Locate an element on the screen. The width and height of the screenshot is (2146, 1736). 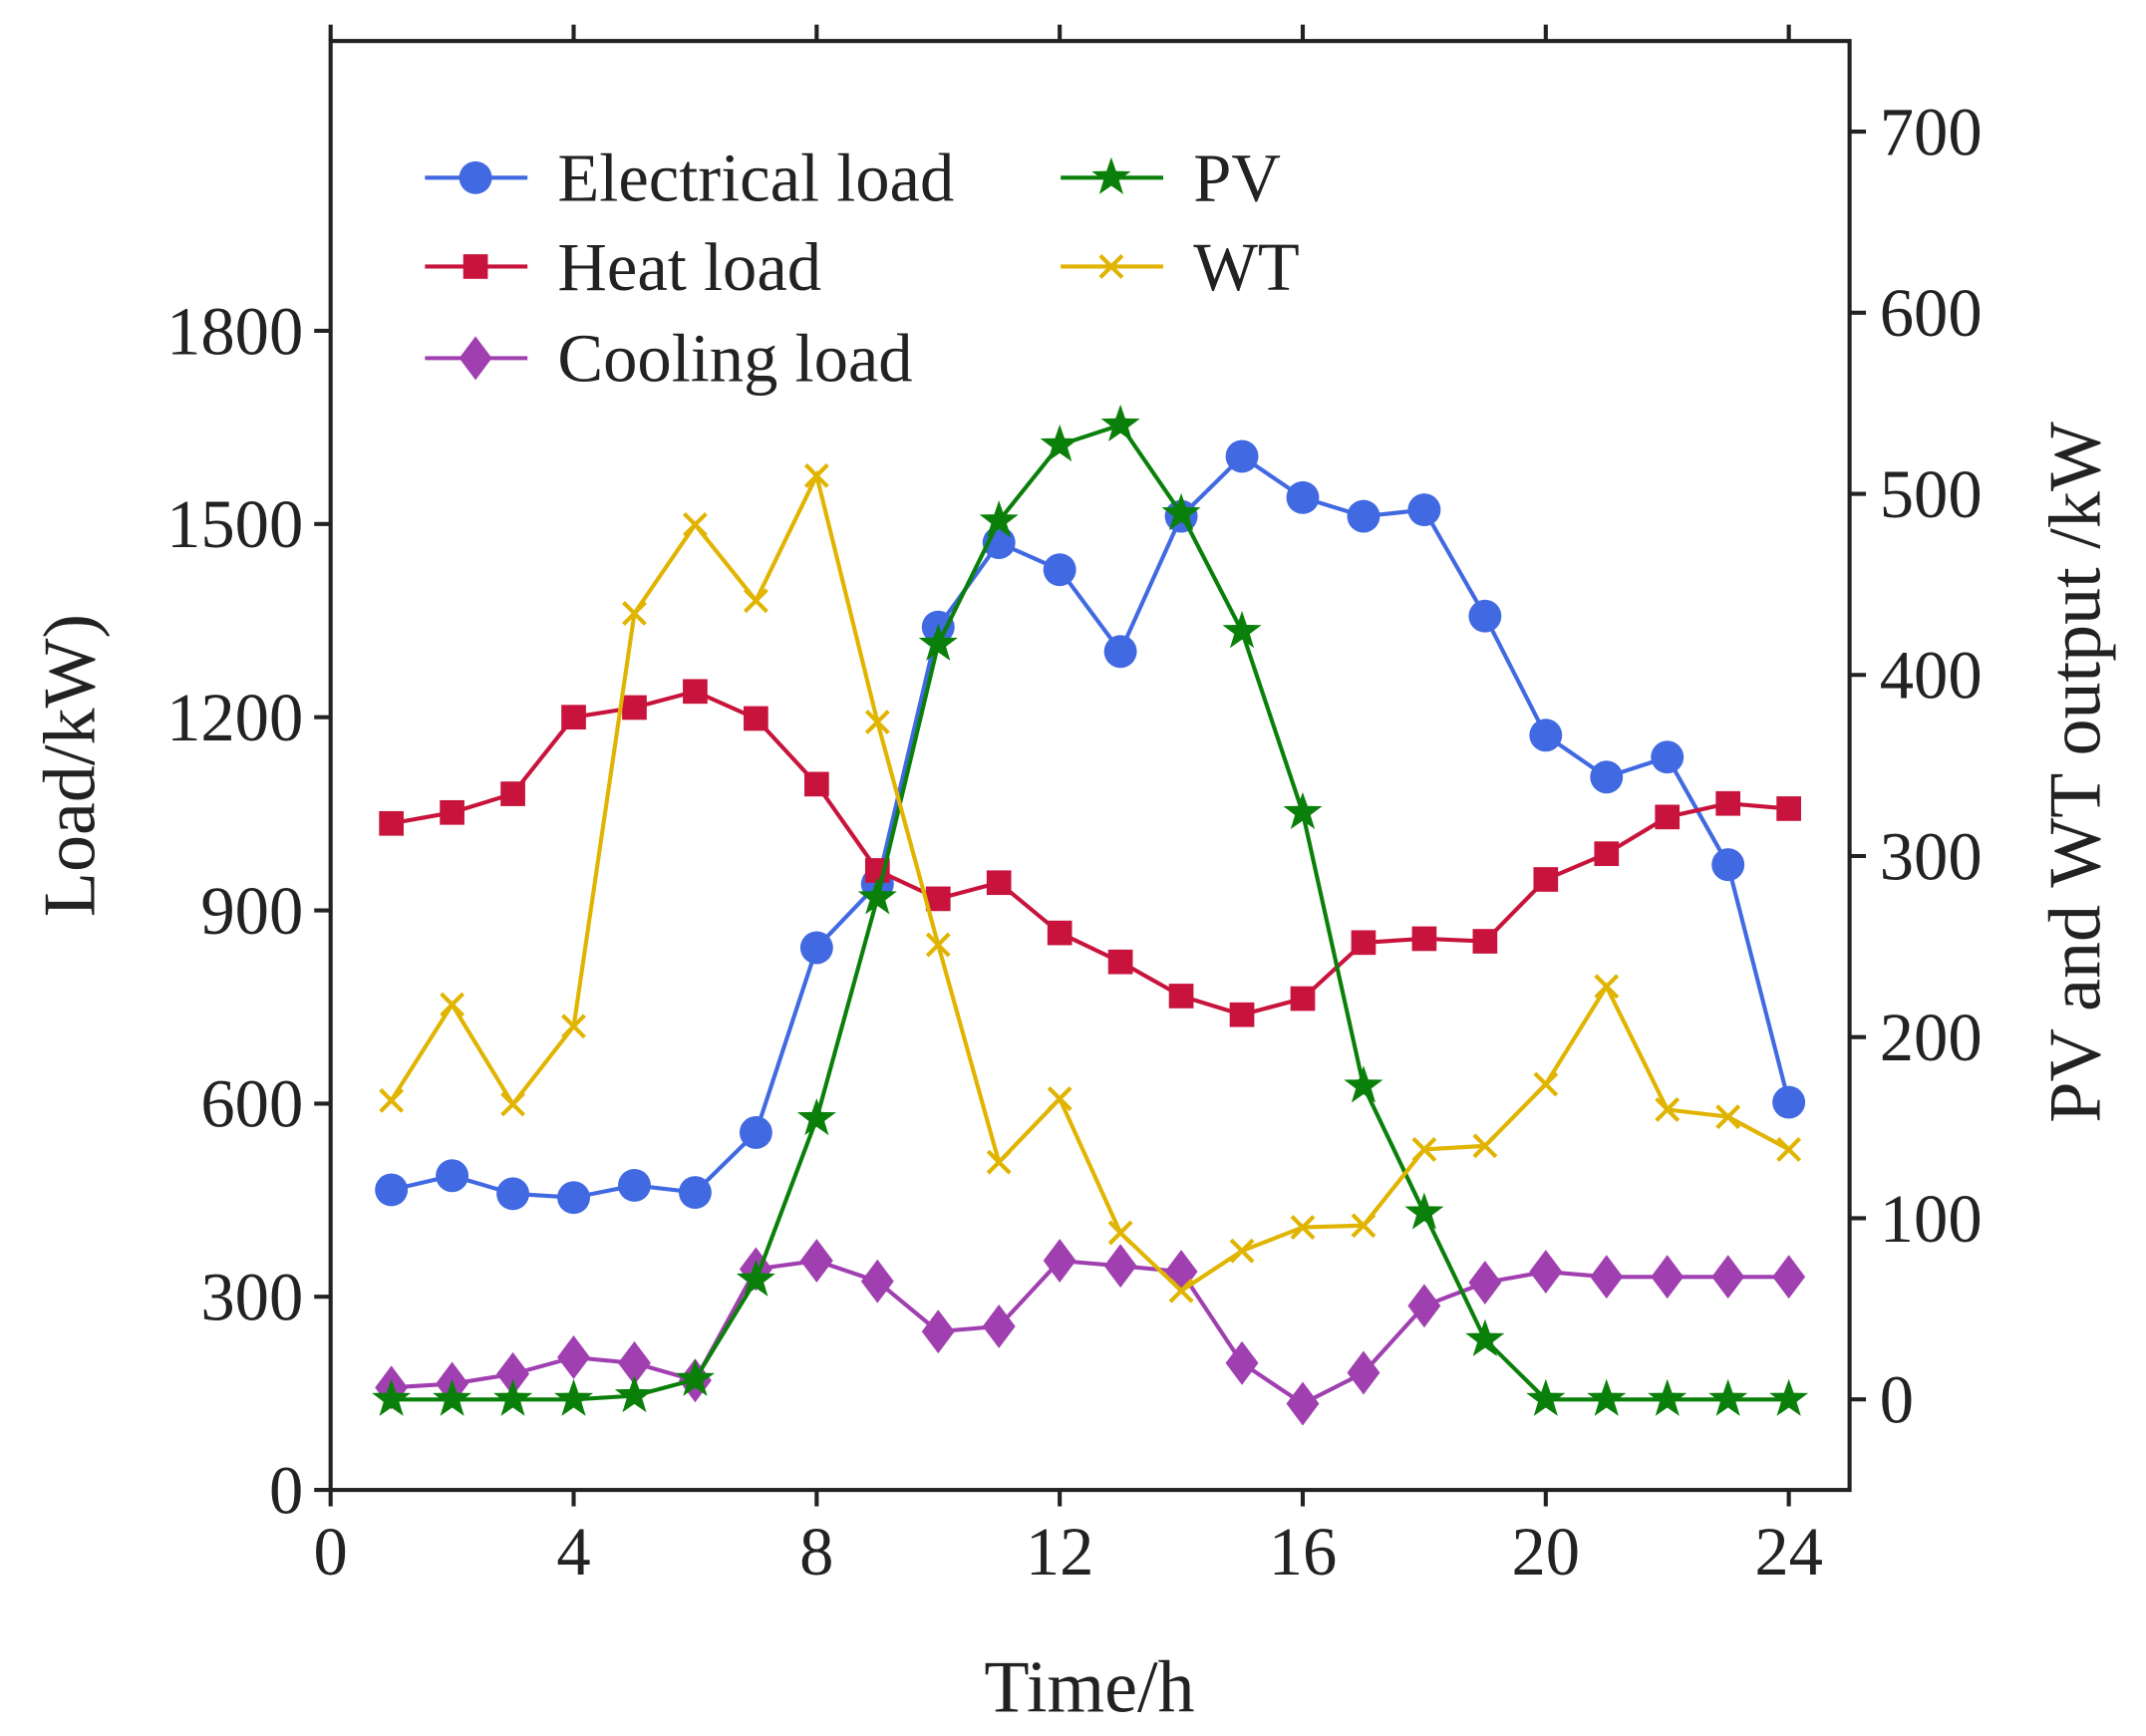
y-tick-label: 1800 is located at coordinates (234, 331).